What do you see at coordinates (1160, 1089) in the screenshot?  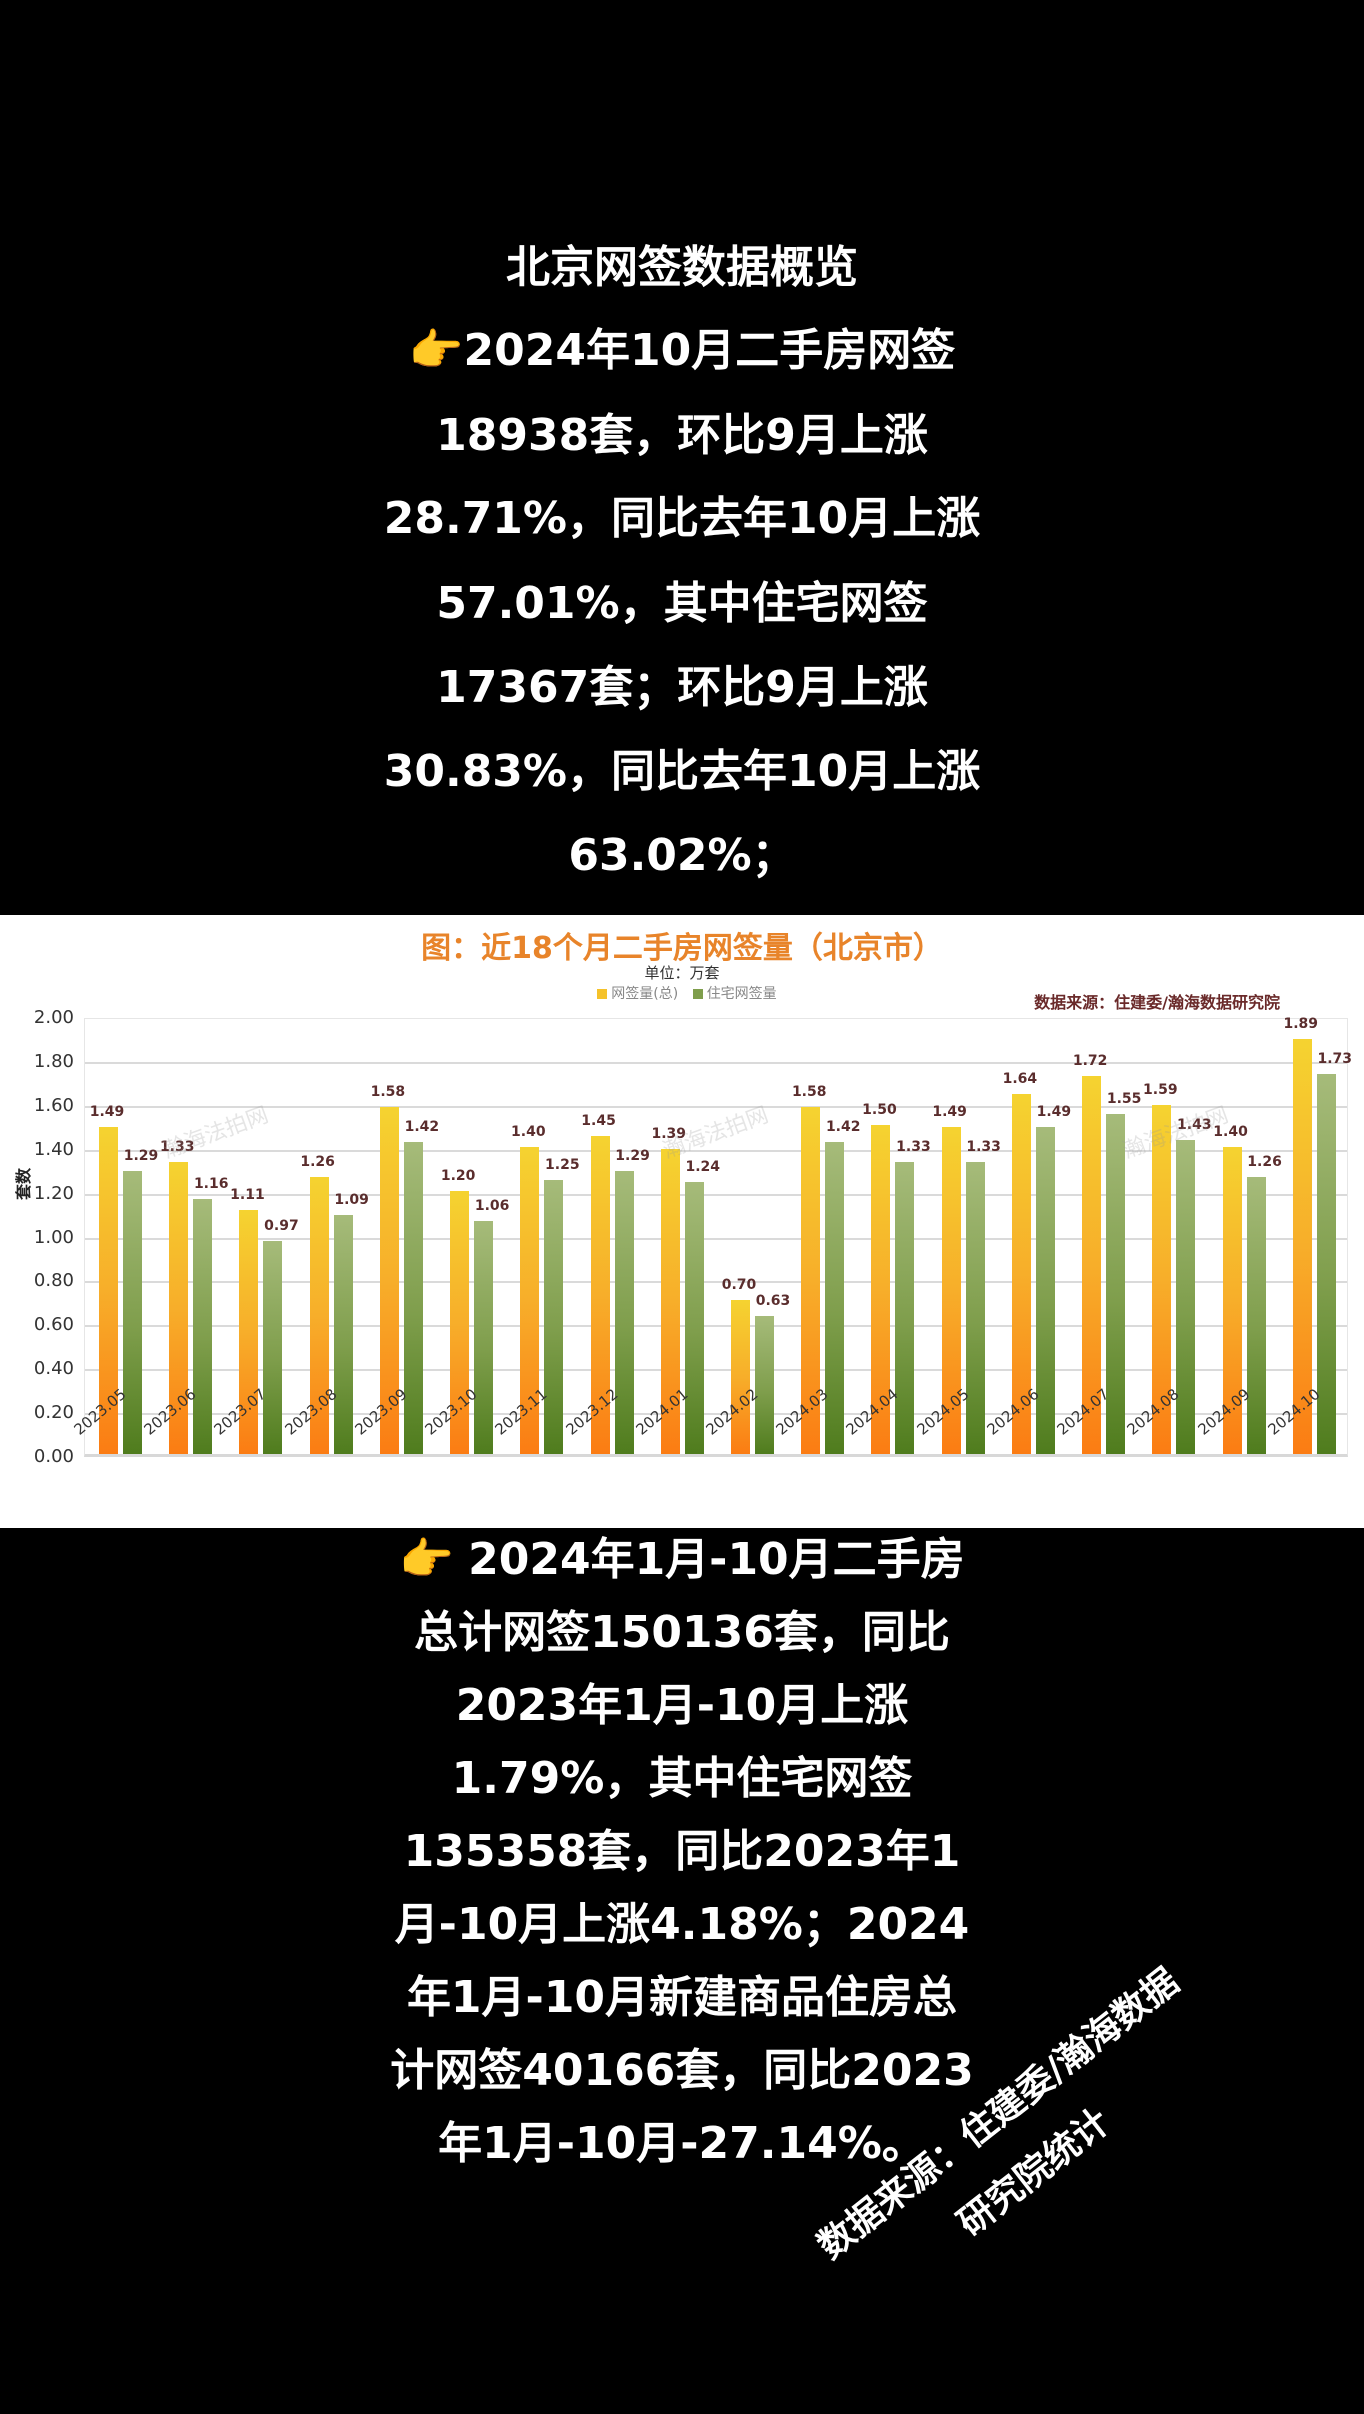 I see `value-label: 1.59` at bounding box center [1160, 1089].